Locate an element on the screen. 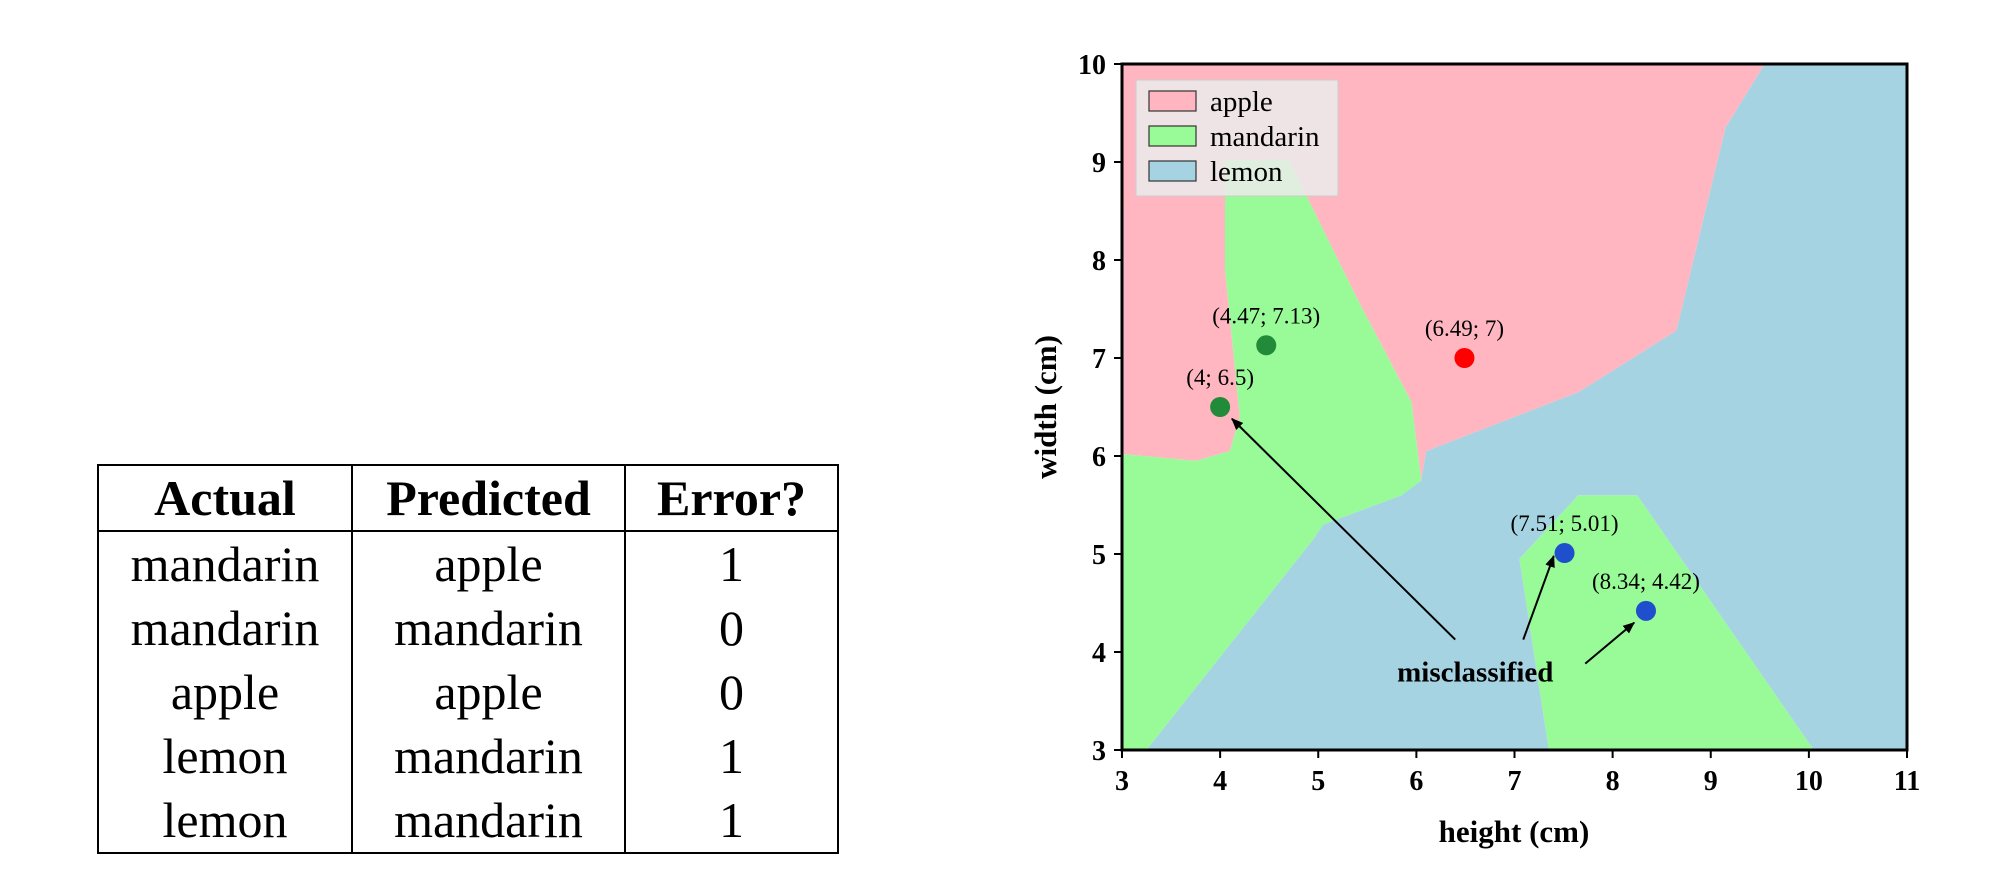 This screenshot has height=896, width=2012. legend-swatch-lemon is located at coordinates (1172, 171).